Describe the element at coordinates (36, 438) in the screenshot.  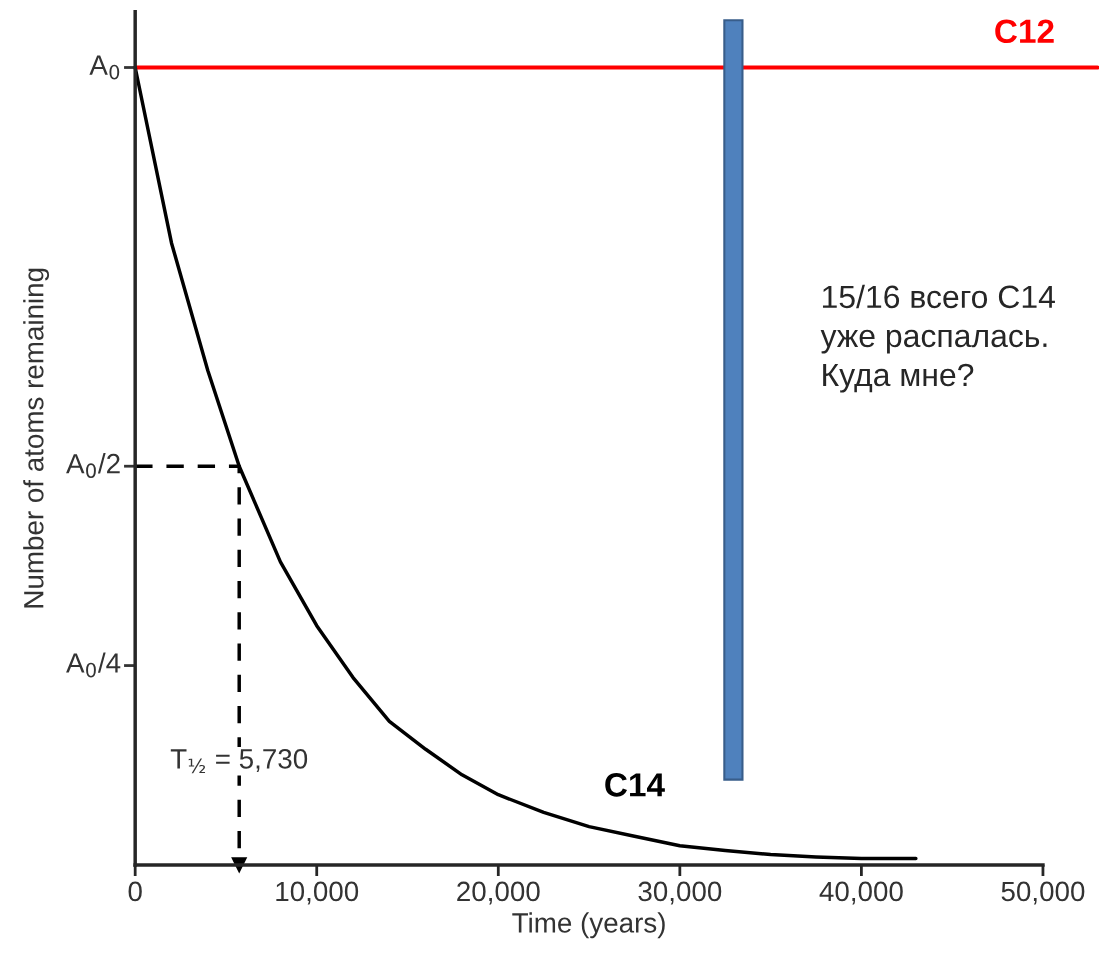
I see `y-axis-title: Number of atoms remaining` at that location.